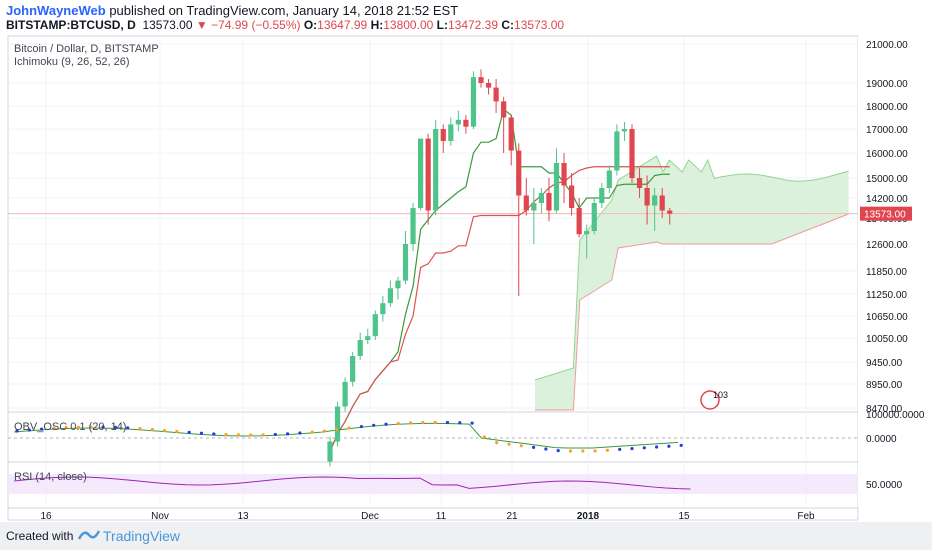 The height and width of the screenshot is (550, 932). What do you see at coordinates (692, 312) in the screenshot?
I see `senkou-span-b` at bounding box center [692, 312].